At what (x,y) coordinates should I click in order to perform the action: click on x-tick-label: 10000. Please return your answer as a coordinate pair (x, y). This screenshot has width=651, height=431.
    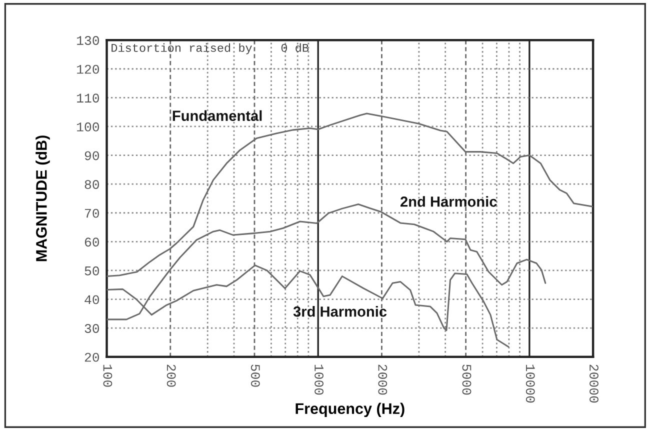
    Looking at the image, I should click on (530, 383).